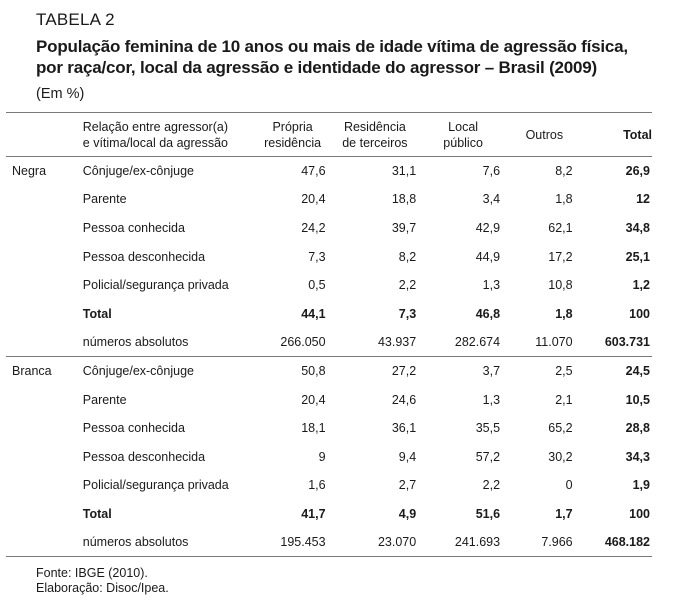  I want to click on header-col2-line-2: de terceiros, so click(375, 142).